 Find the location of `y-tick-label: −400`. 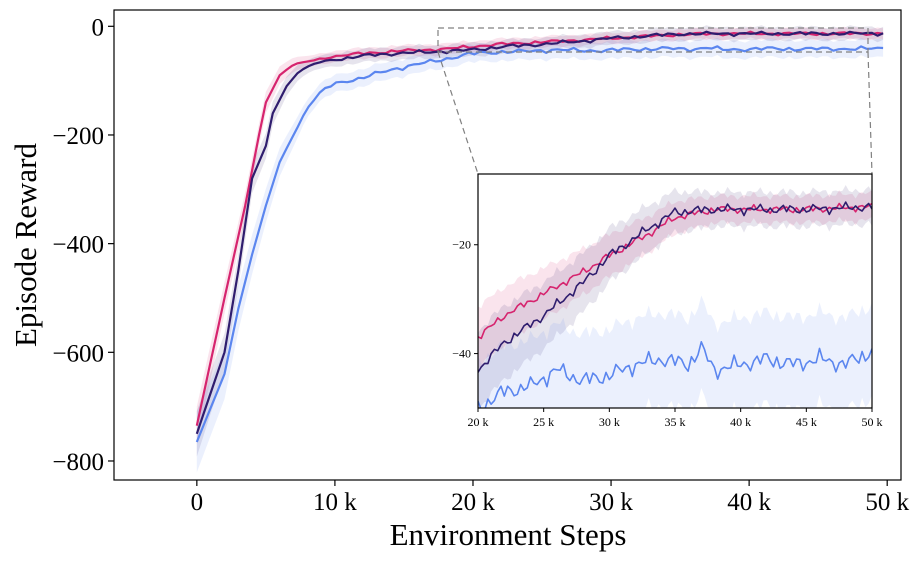

y-tick-label: −400 is located at coordinates (78, 245).